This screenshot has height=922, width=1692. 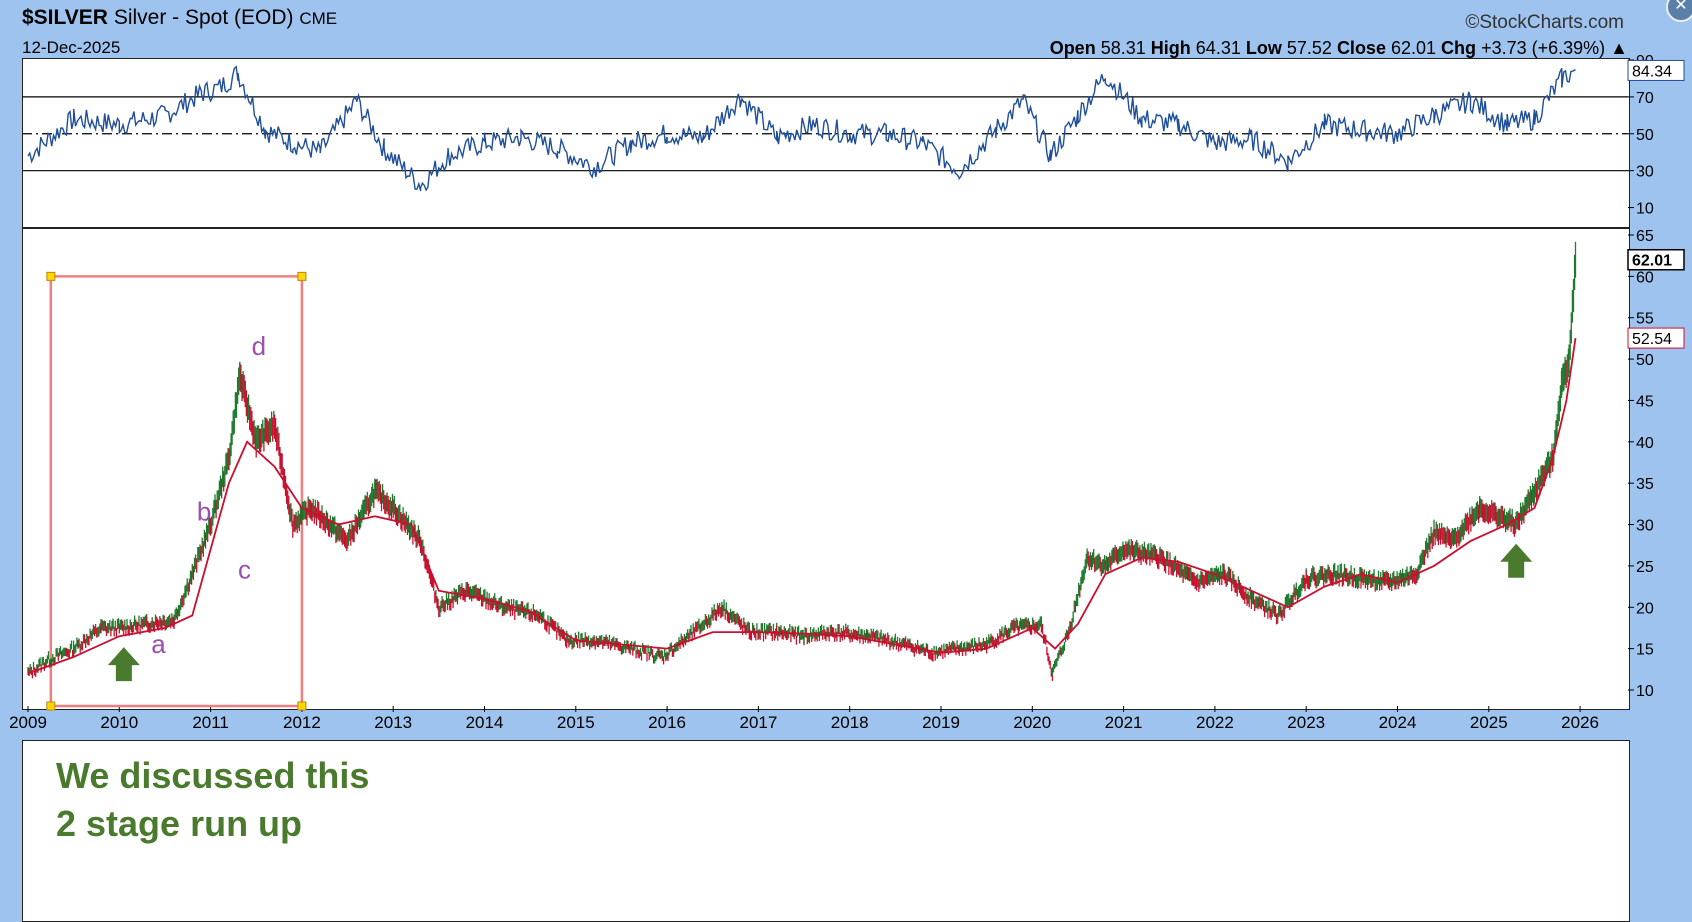 What do you see at coordinates (1398, 722) in the screenshot?
I see `x-tick-label: 2024` at bounding box center [1398, 722].